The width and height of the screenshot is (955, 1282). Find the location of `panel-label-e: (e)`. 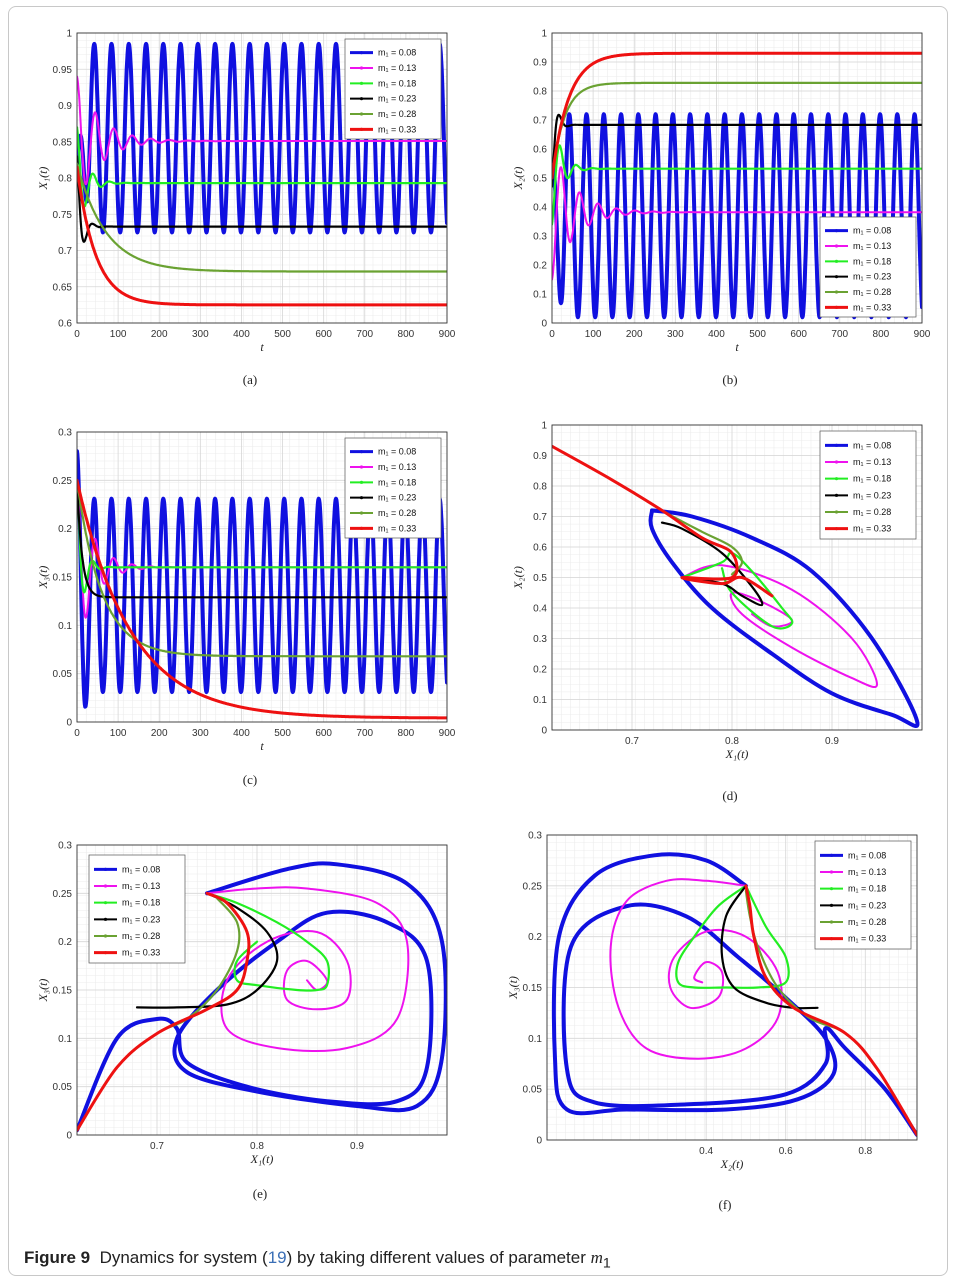

panel-label-e: (e) is located at coordinates (260, 1193).